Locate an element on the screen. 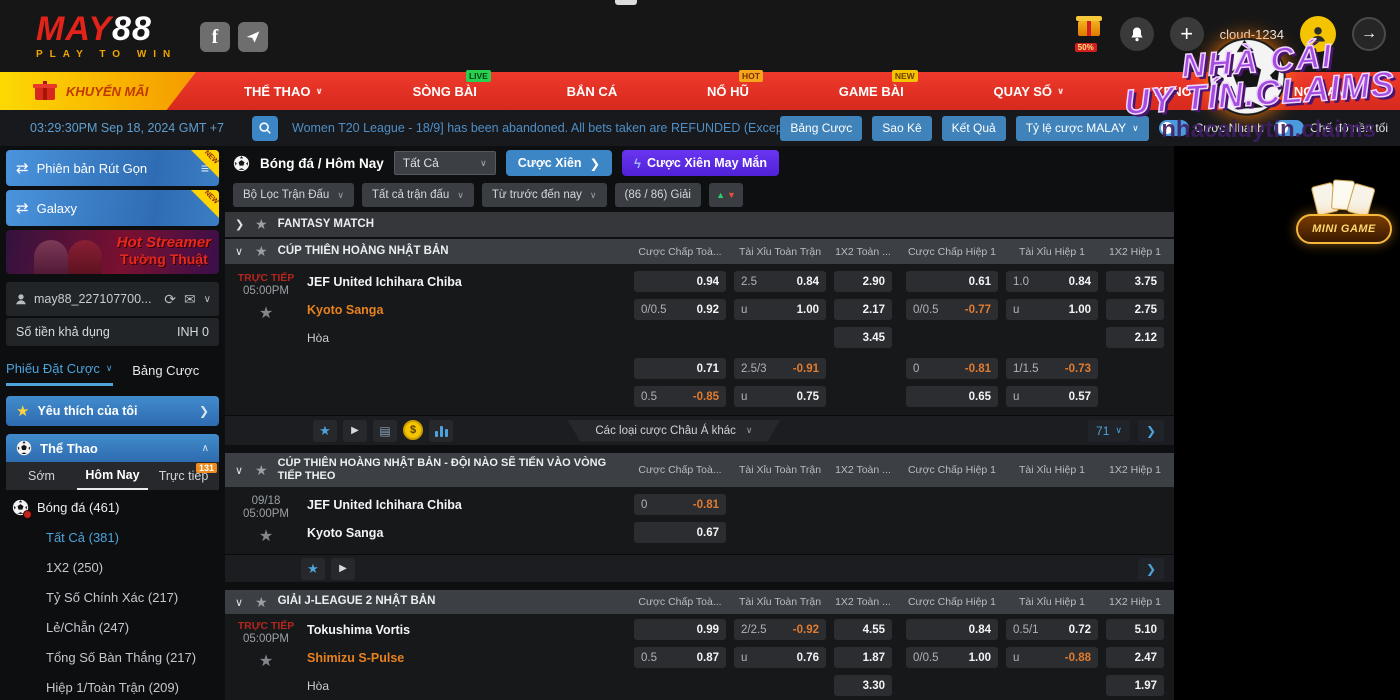 The image size is (1400, 700). odds-cell: u -0.88 is located at coordinates (1052, 657).